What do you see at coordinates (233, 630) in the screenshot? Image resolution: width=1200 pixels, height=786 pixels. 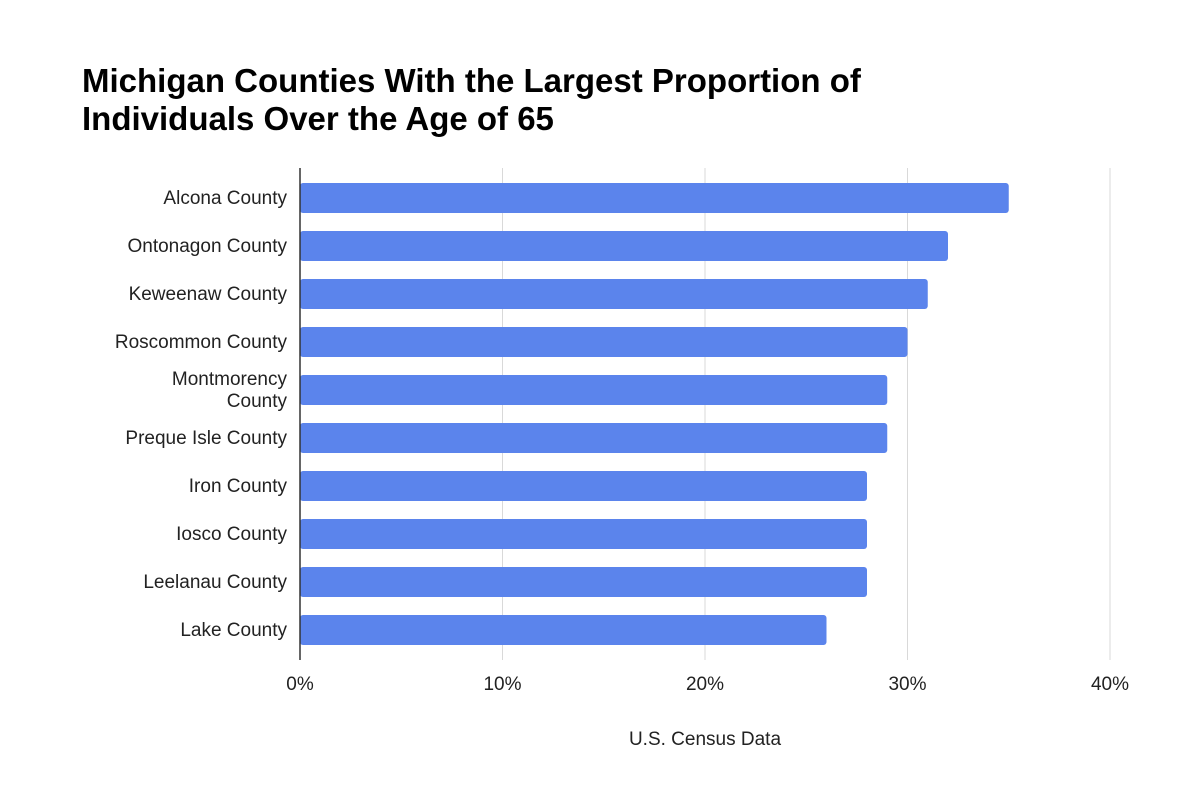 I see `category-label: Lake County` at bounding box center [233, 630].